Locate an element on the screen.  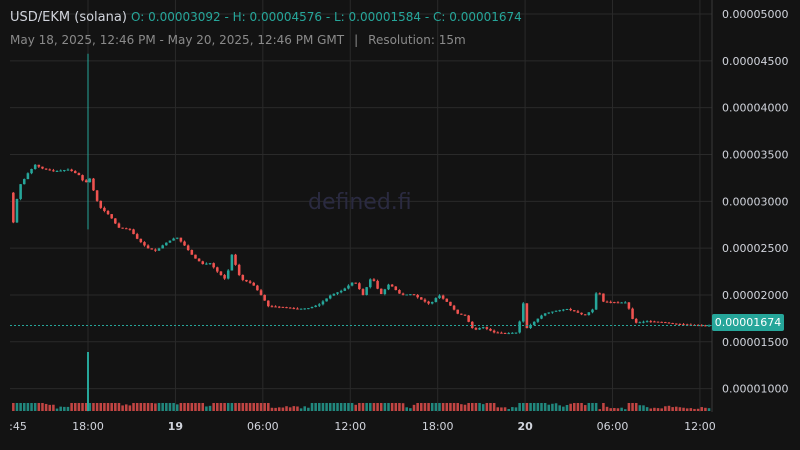
volume-spike-bar is located at coordinates (88, 381).